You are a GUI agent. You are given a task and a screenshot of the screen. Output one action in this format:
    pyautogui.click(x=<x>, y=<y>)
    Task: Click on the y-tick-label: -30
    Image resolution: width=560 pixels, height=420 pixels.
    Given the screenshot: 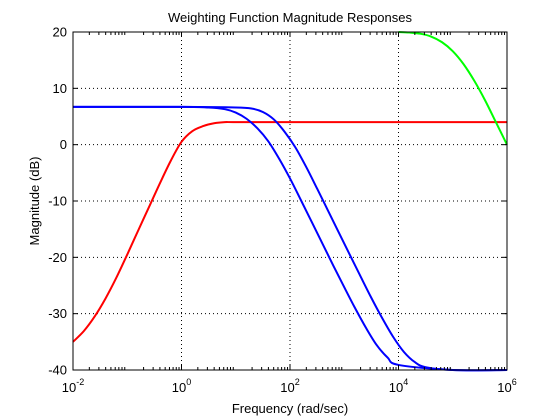 What is the action you would take?
    pyautogui.click(x=57, y=313)
    